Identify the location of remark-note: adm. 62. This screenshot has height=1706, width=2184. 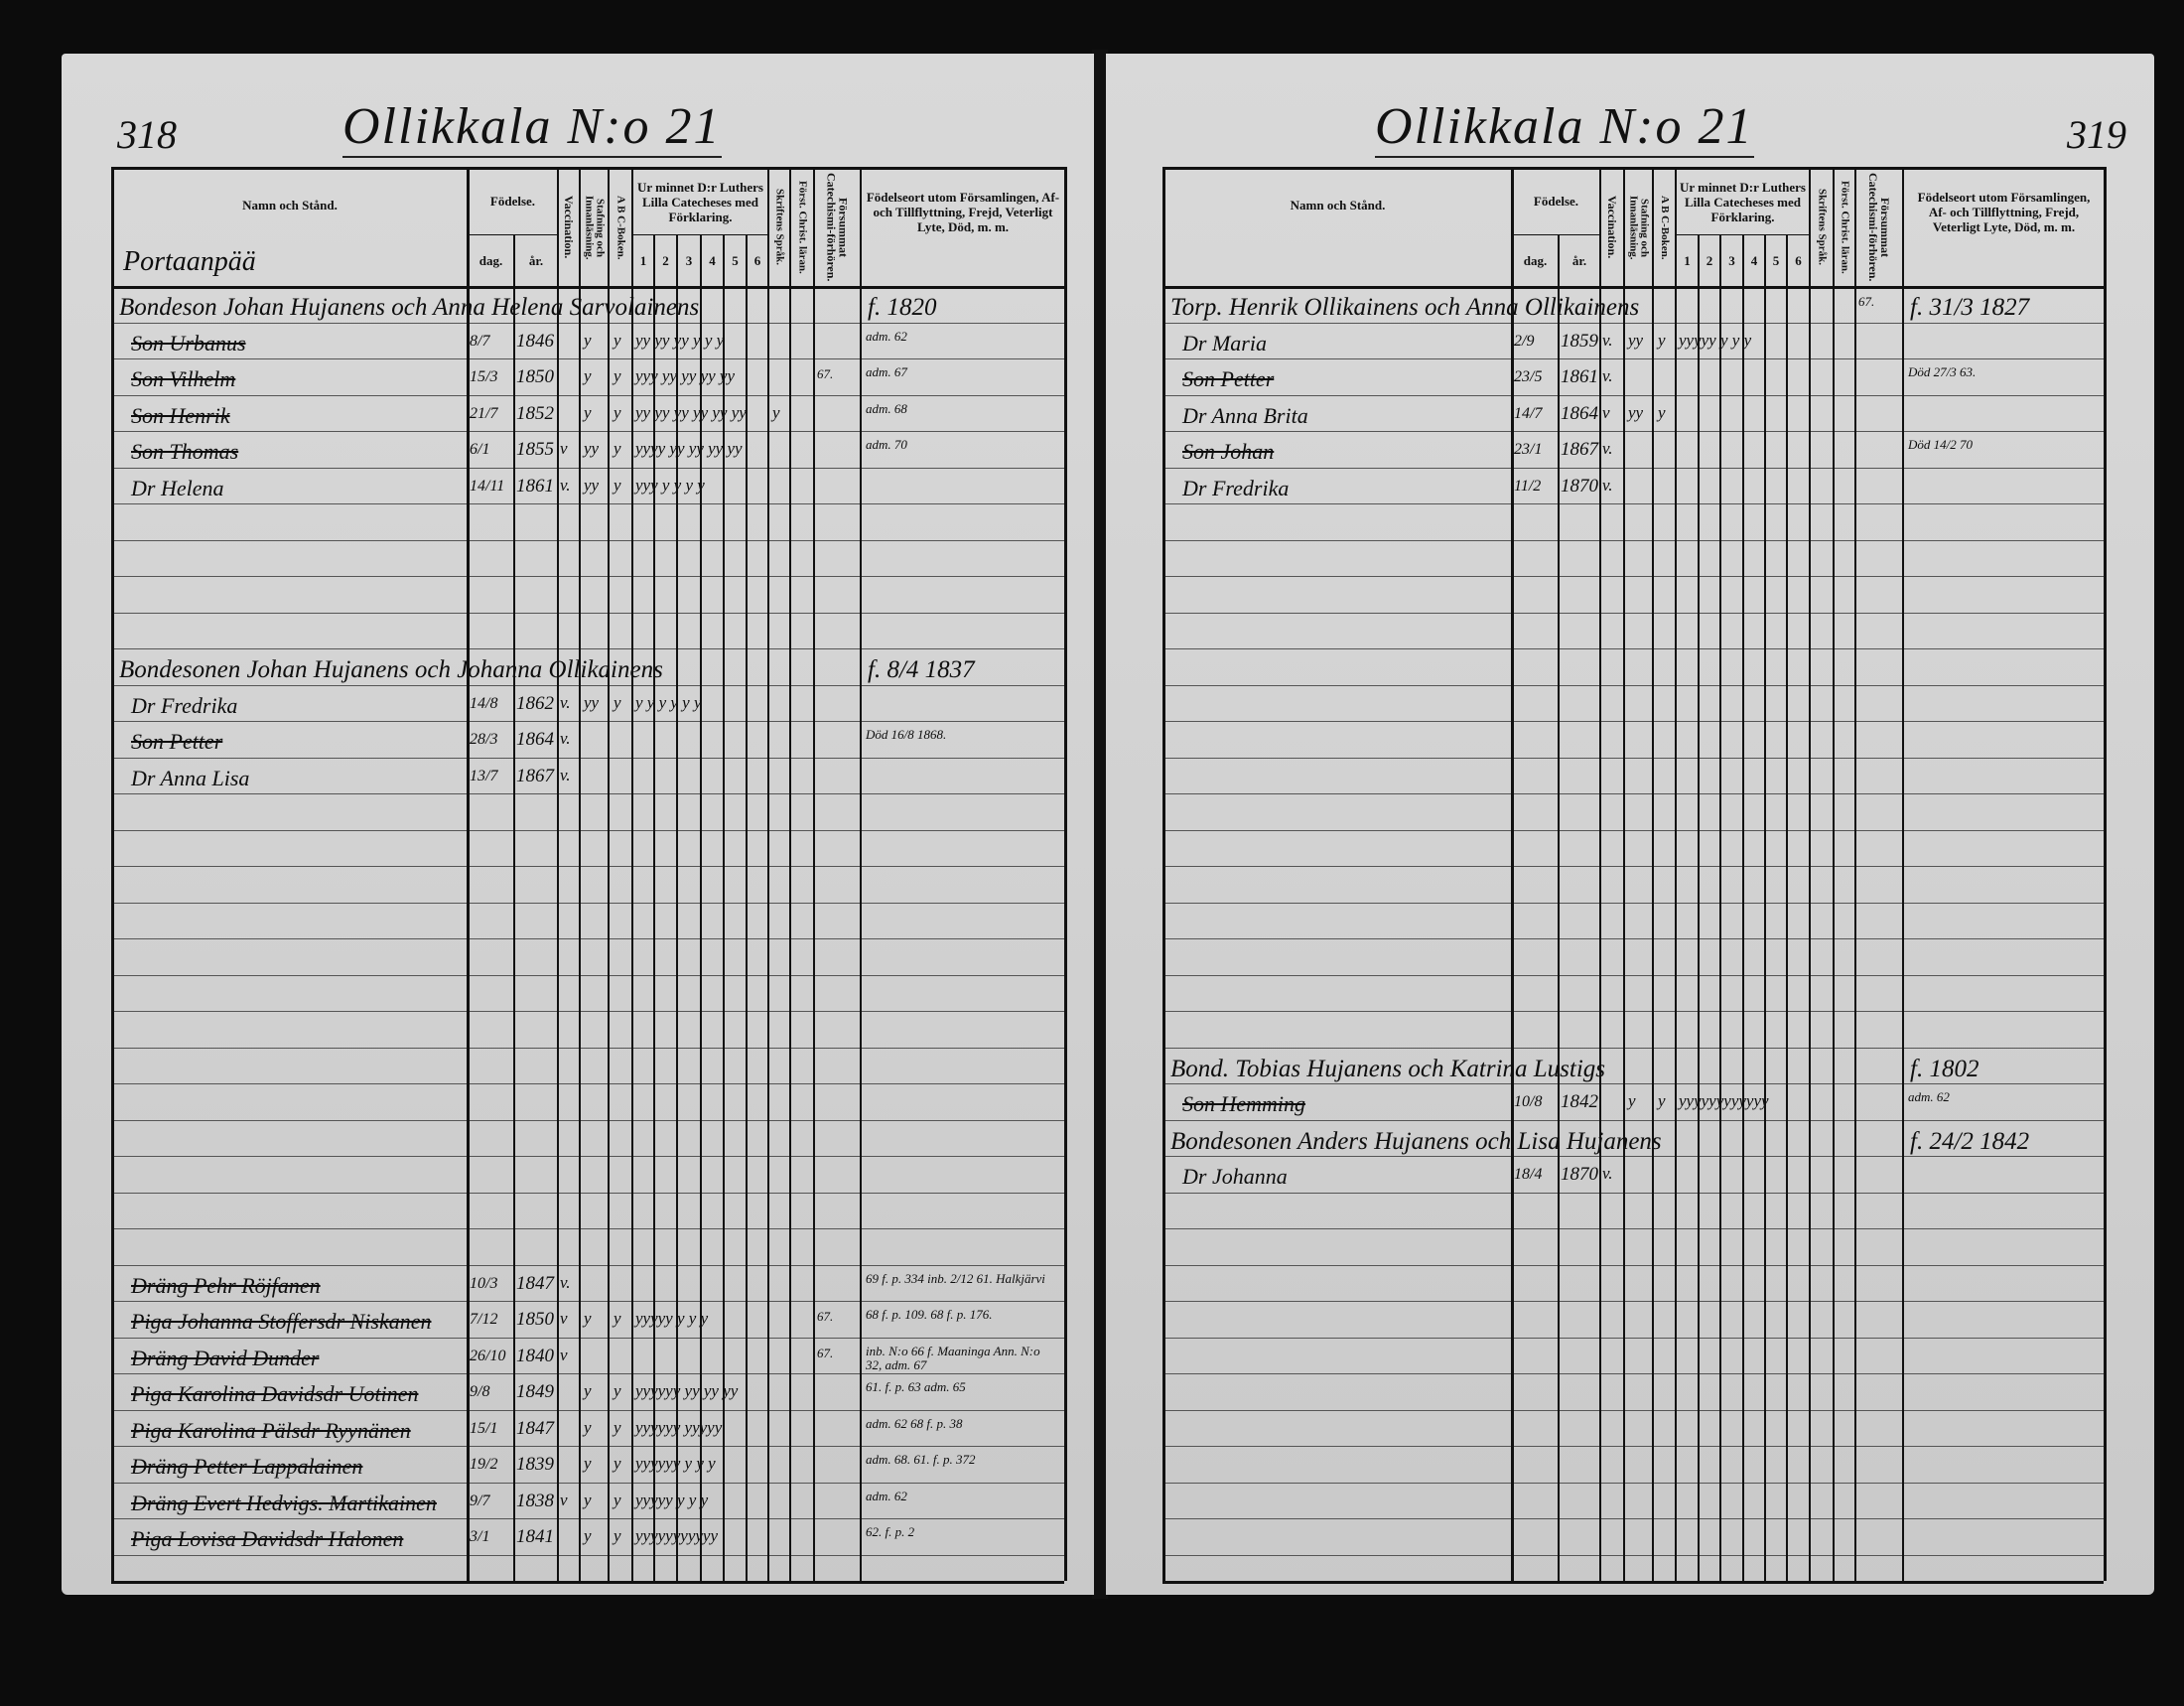
(1929, 1096).